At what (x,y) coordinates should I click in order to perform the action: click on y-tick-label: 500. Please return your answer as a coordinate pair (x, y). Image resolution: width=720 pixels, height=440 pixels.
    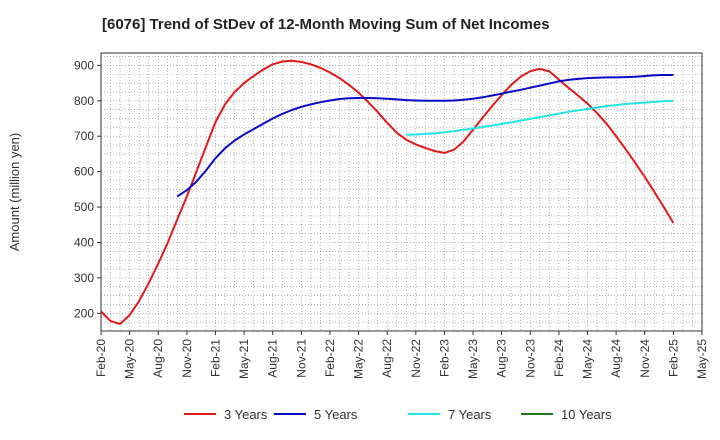
    Looking at the image, I should click on (84, 207).